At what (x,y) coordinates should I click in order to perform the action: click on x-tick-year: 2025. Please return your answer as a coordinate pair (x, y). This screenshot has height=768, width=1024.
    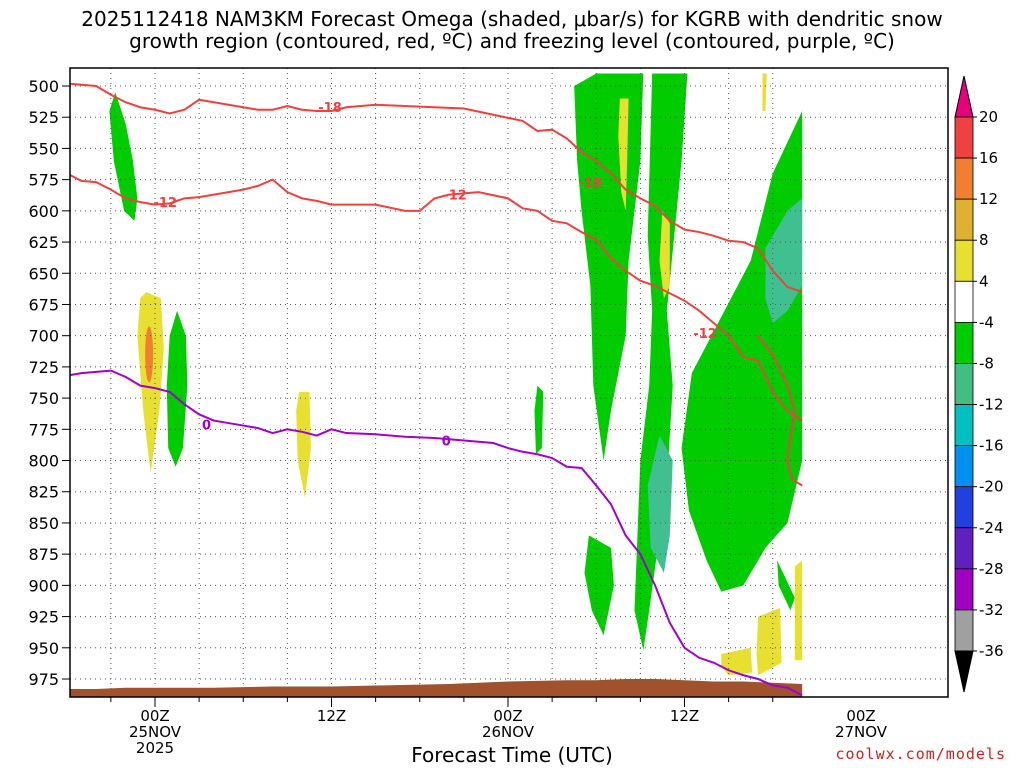
    Looking at the image, I should click on (155, 748).